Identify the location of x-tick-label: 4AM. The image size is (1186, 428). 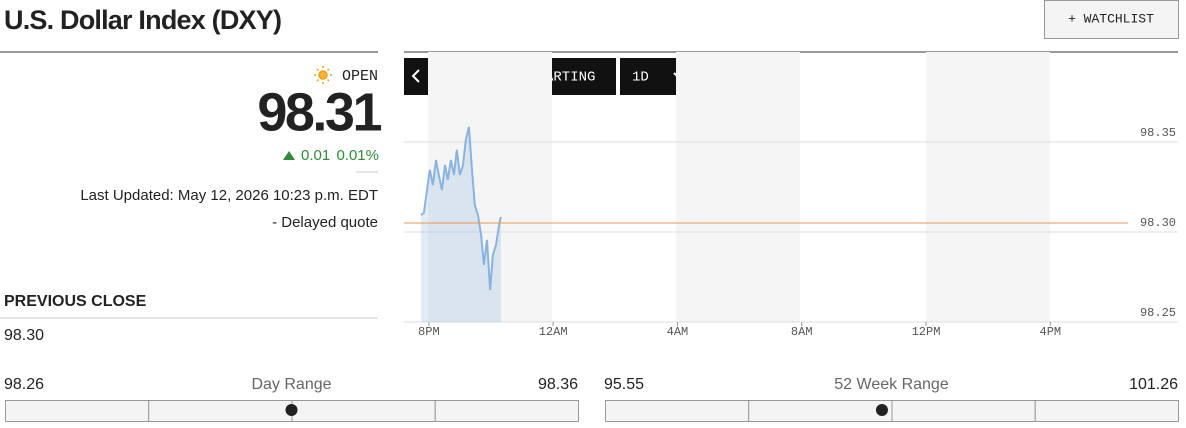
(678, 332).